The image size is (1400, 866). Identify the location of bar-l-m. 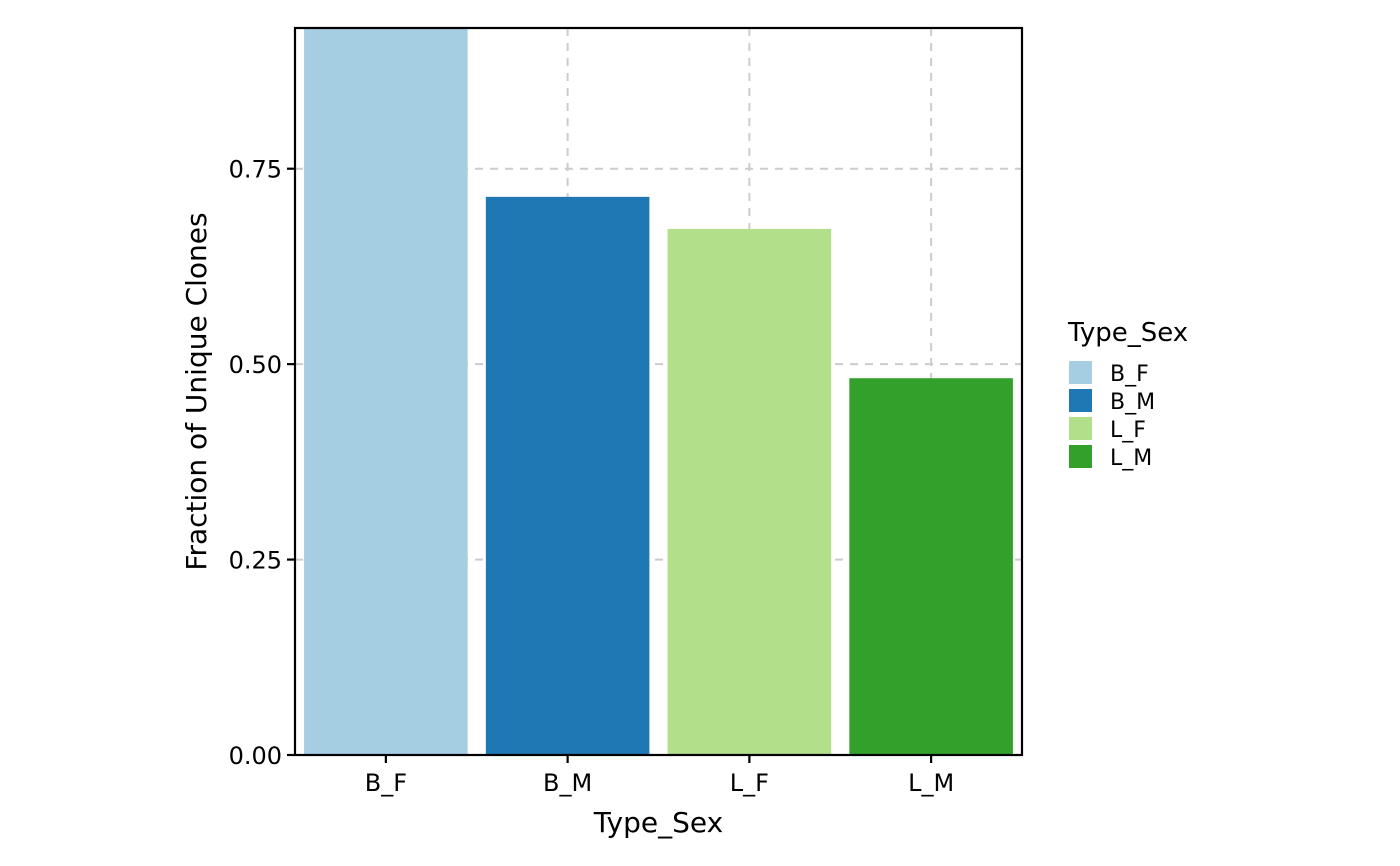
(931, 566).